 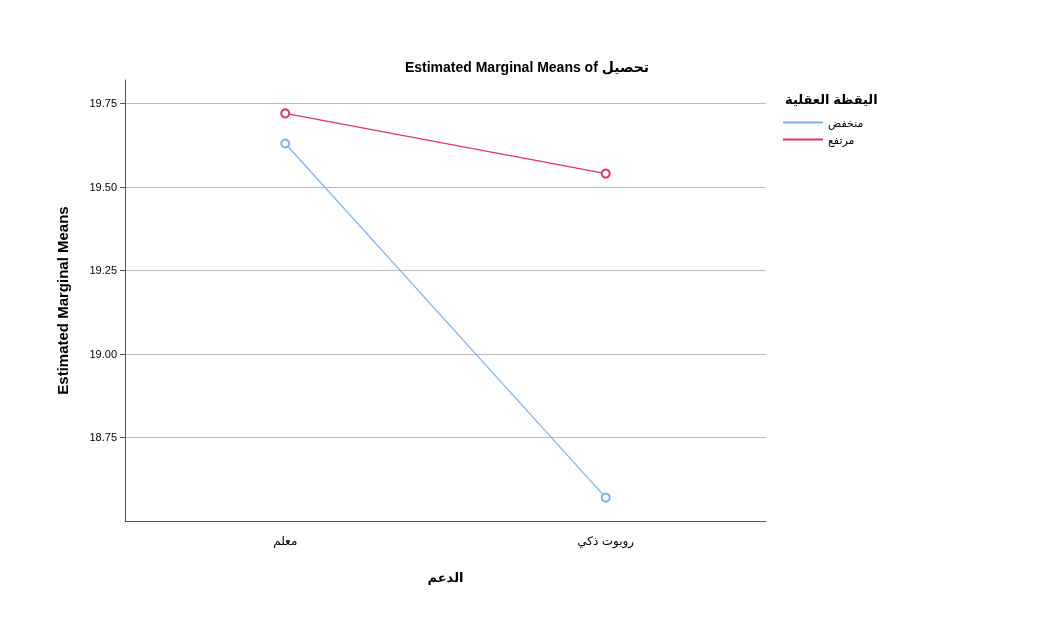 What do you see at coordinates (846, 123) in the screenshot?
I see `legend-label: منخفض` at bounding box center [846, 123].